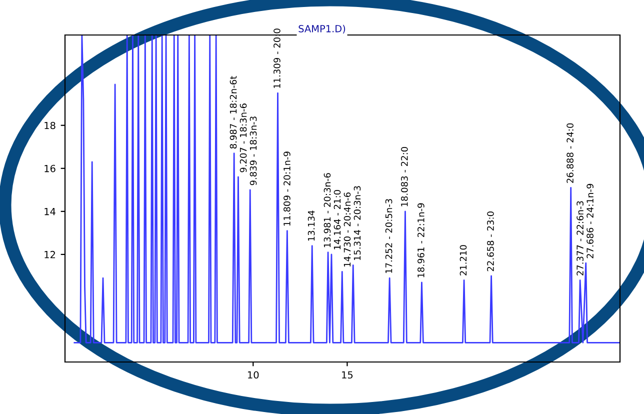 The width and height of the screenshot is (644, 414). What do you see at coordinates (590, 221) in the screenshot?
I see `annotation: 27.686 - 24:1n-9` at bounding box center [590, 221].